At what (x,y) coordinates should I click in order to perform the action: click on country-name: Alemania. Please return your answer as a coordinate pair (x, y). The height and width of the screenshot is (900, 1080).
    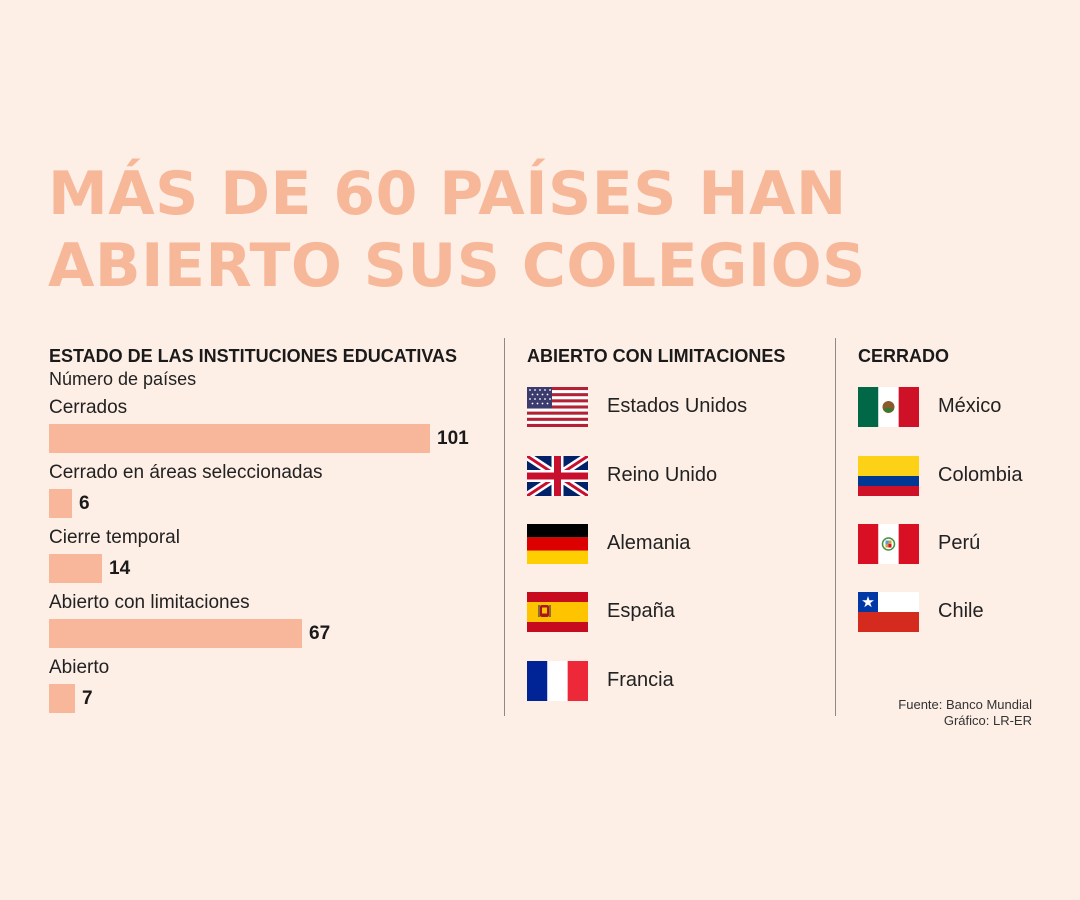
    Looking at the image, I should click on (649, 543).